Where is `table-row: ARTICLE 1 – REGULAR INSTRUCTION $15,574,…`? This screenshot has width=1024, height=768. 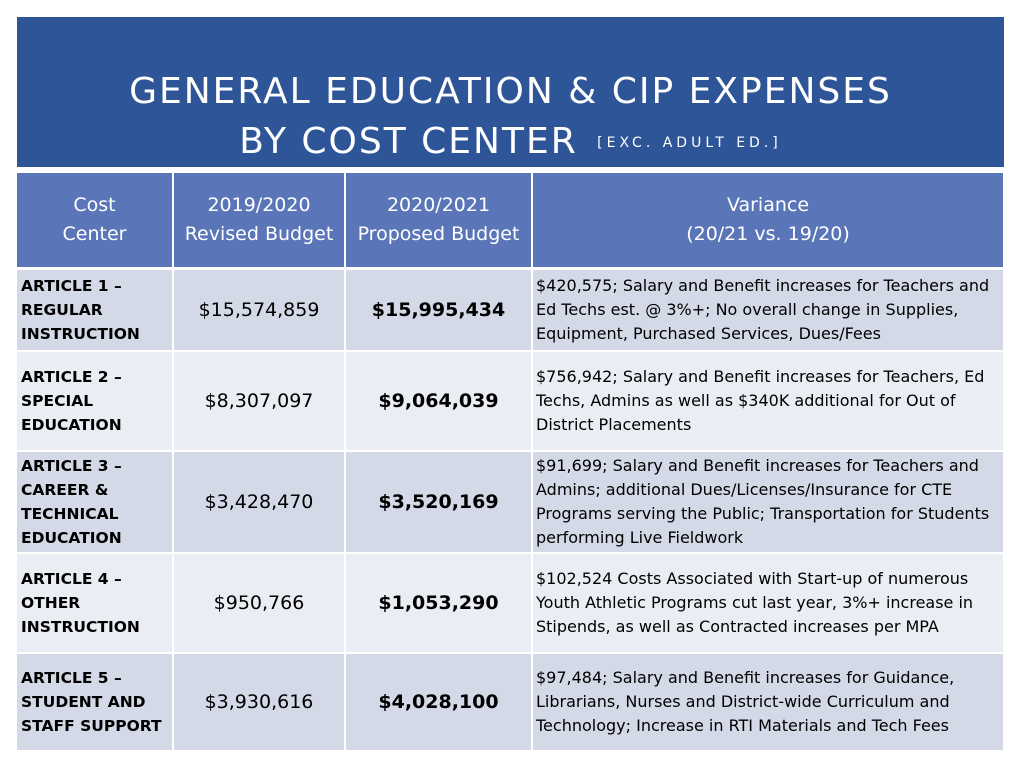
table-row: ARTICLE 1 – REGULAR INSTRUCTION $15,574,… is located at coordinates (511, 310).